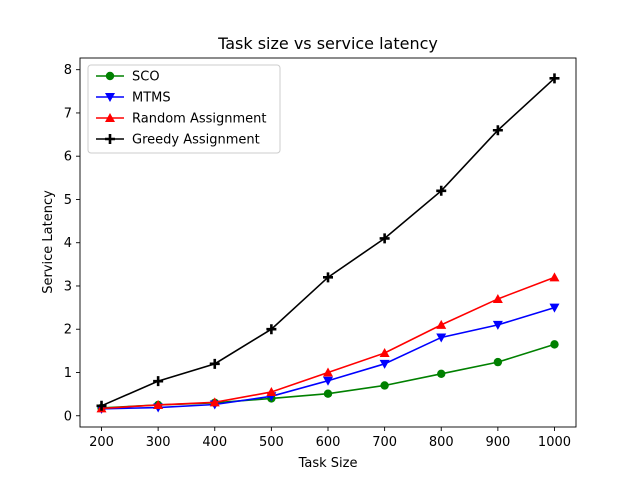 This screenshot has width=640, height=480. I want to click on chart-title: Task size vs service latency, so click(327, 43).